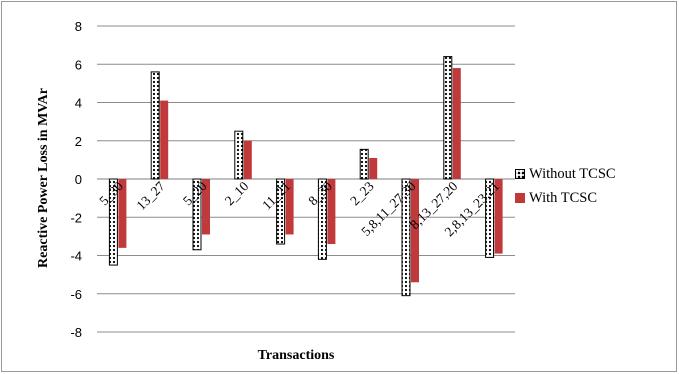 Image resolution: width=679 pixels, height=374 pixels. I want to click on x-category-label: 2_23, so click(362, 193).